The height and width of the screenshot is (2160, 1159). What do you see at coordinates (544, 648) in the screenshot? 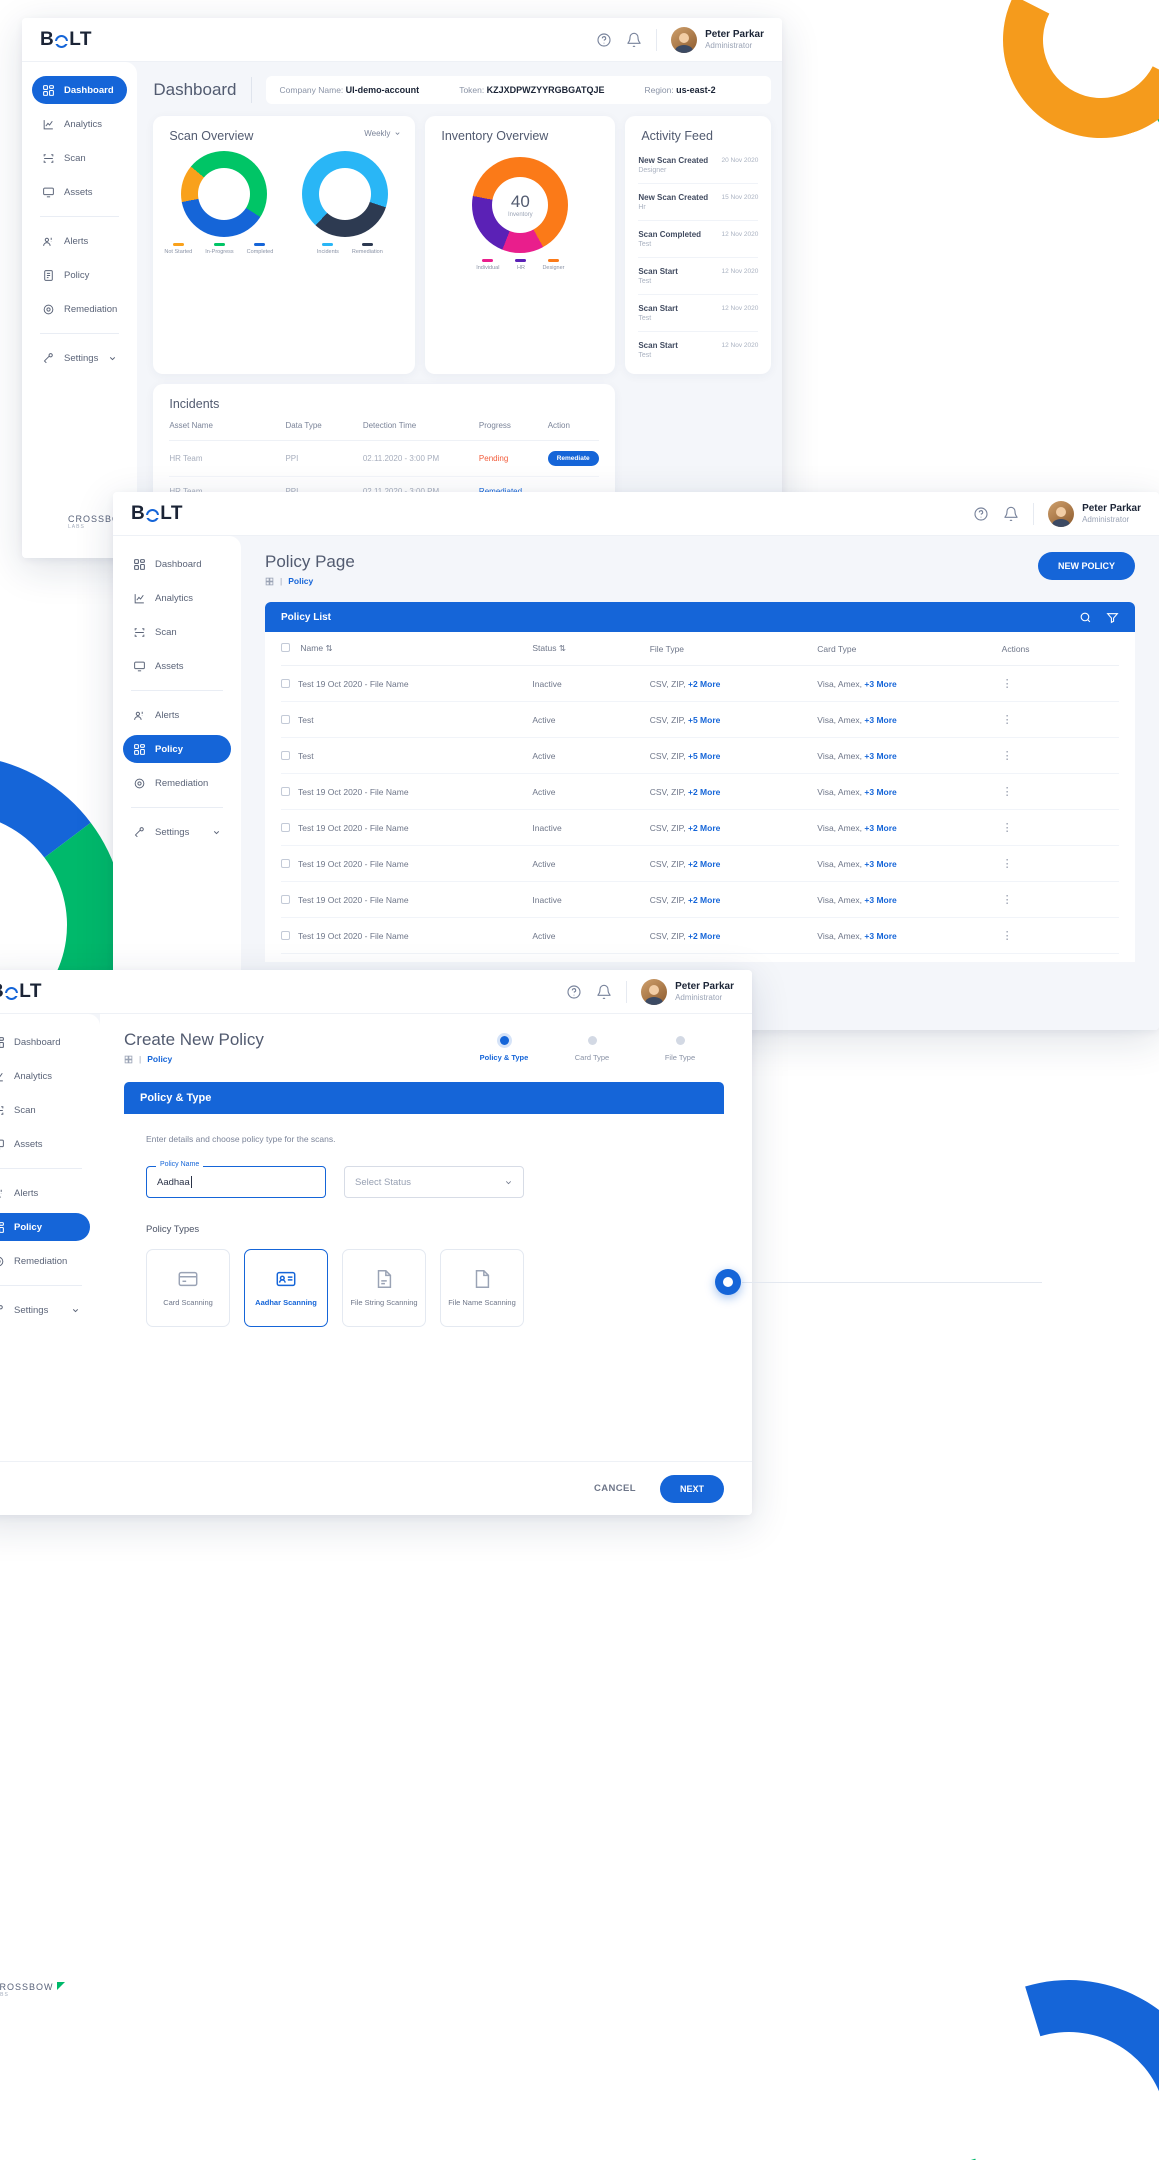
I see `column-header-status: Status` at bounding box center [544, 648].